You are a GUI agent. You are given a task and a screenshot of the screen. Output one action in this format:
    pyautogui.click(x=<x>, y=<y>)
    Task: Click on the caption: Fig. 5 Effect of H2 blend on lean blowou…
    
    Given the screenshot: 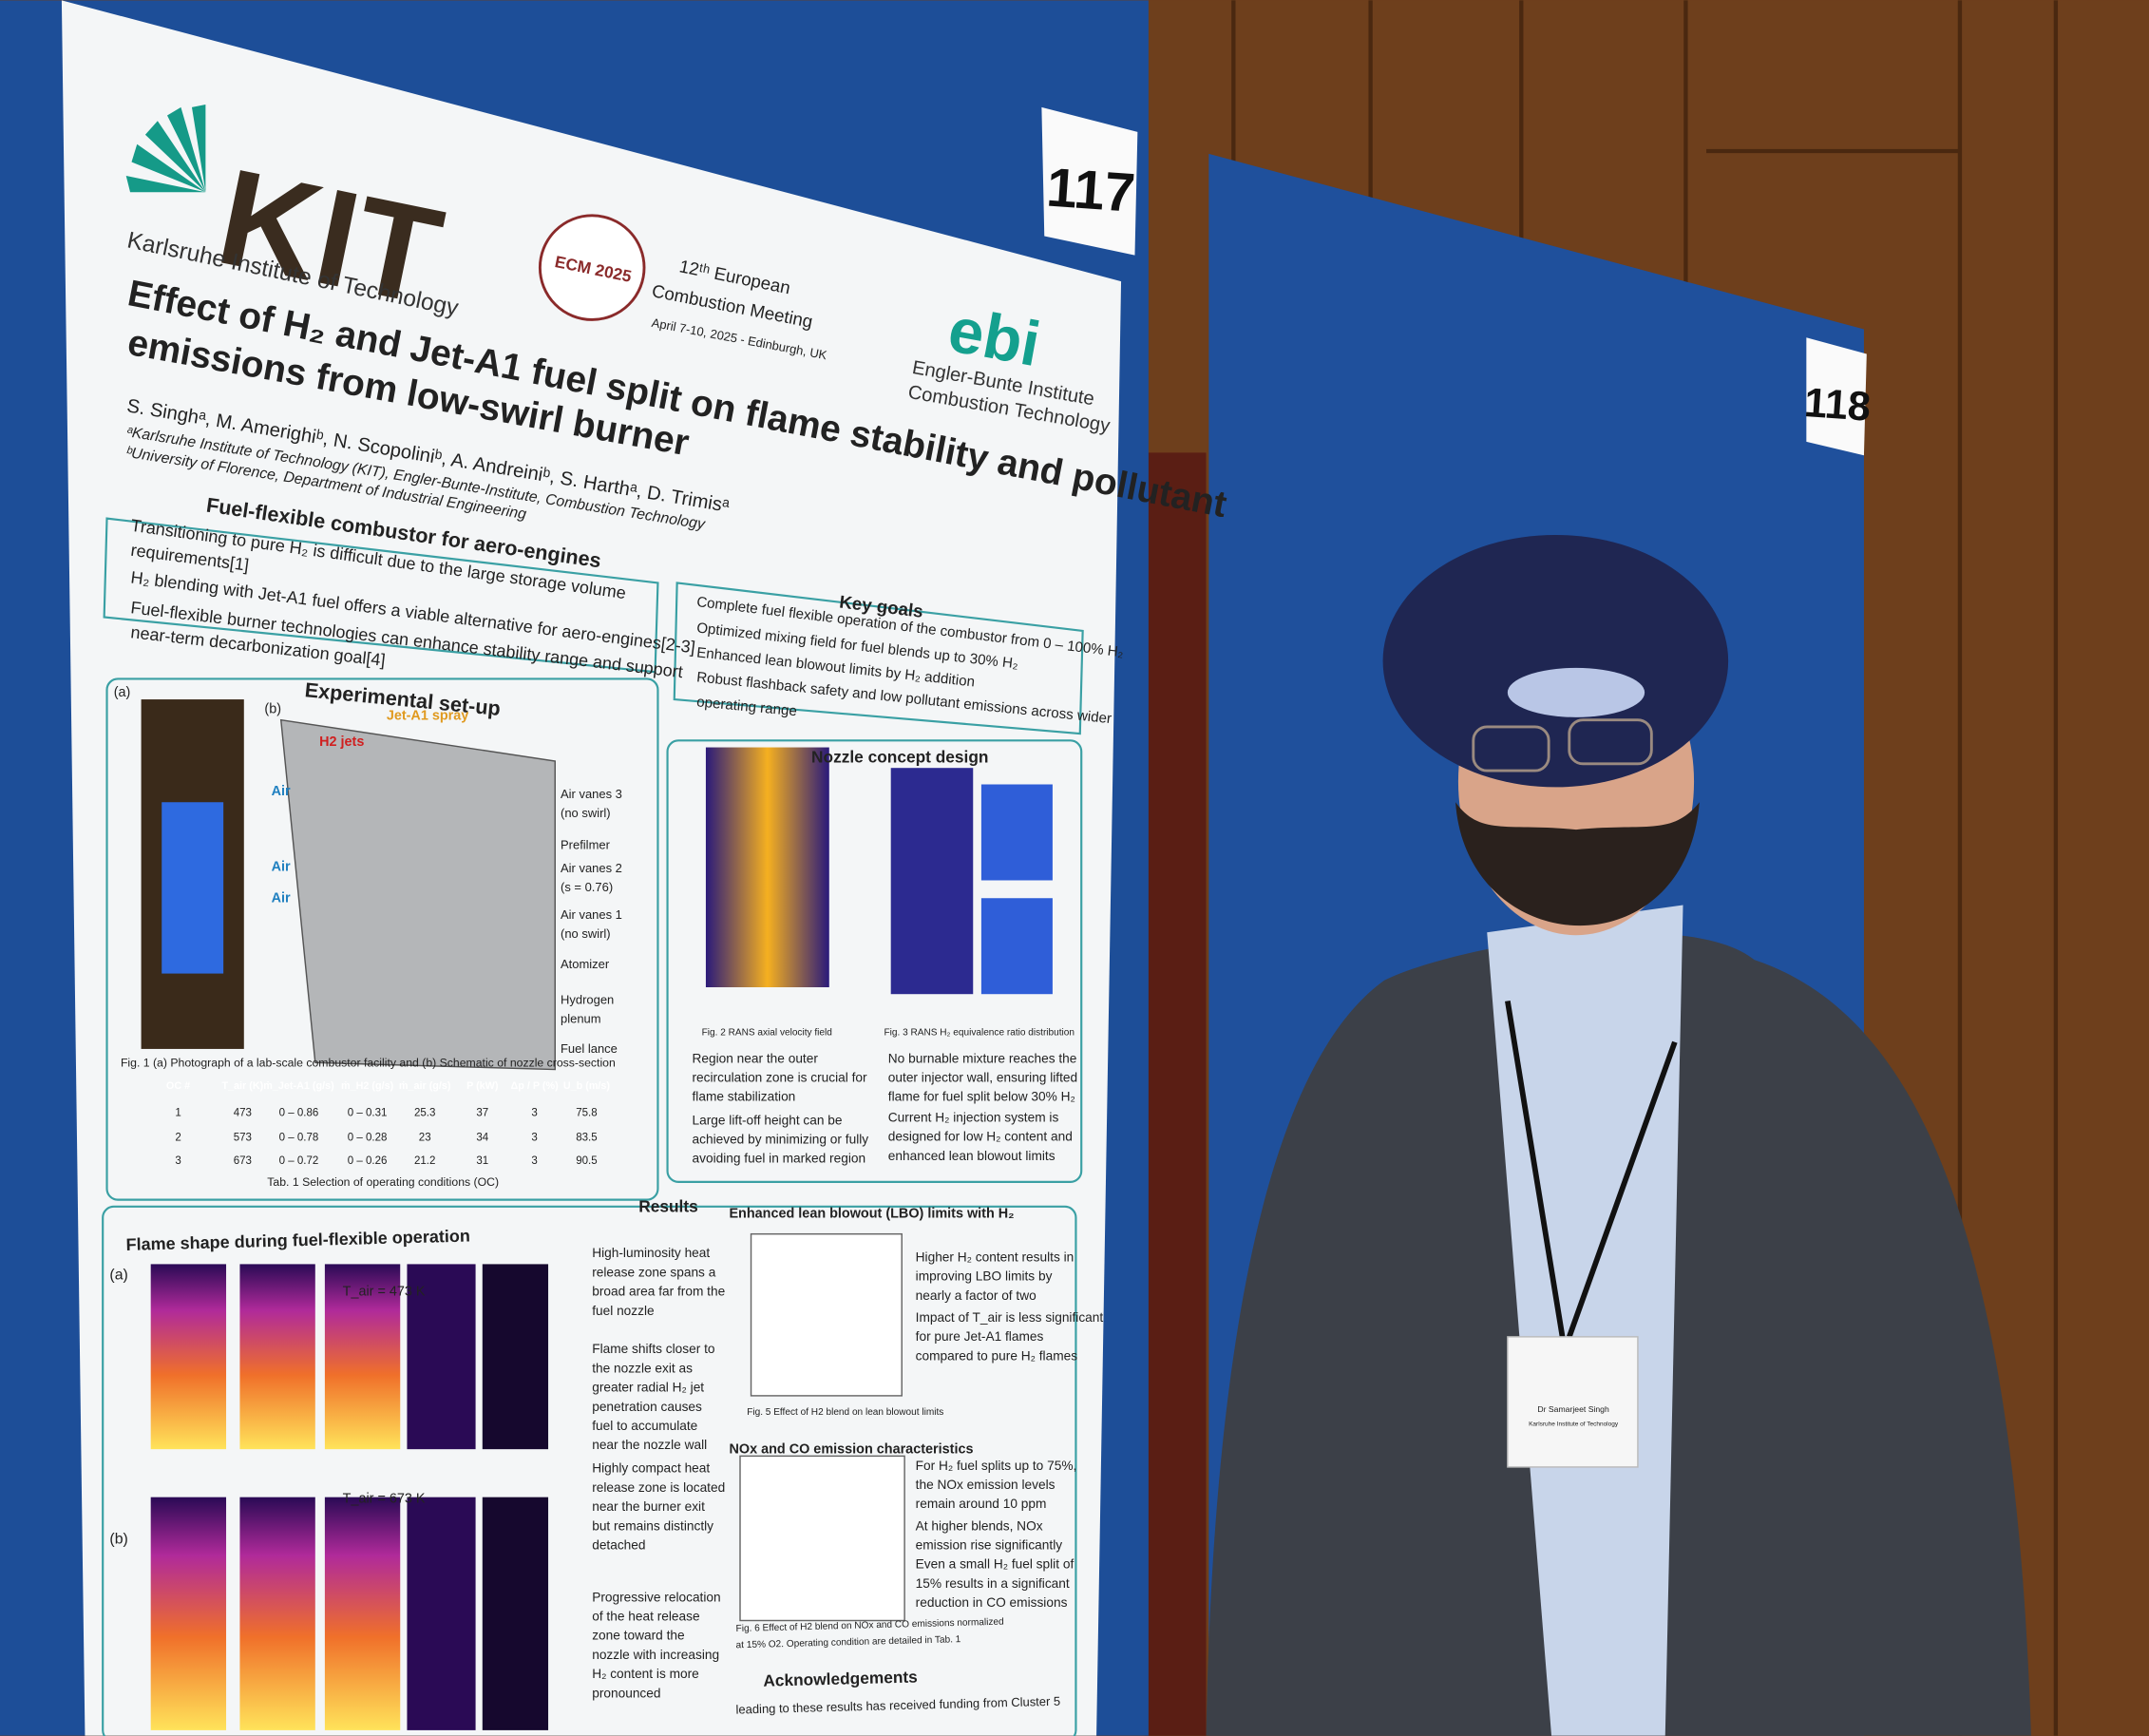 What is the action you would take?
    pyautogui.click(x=845, y=1413)
    